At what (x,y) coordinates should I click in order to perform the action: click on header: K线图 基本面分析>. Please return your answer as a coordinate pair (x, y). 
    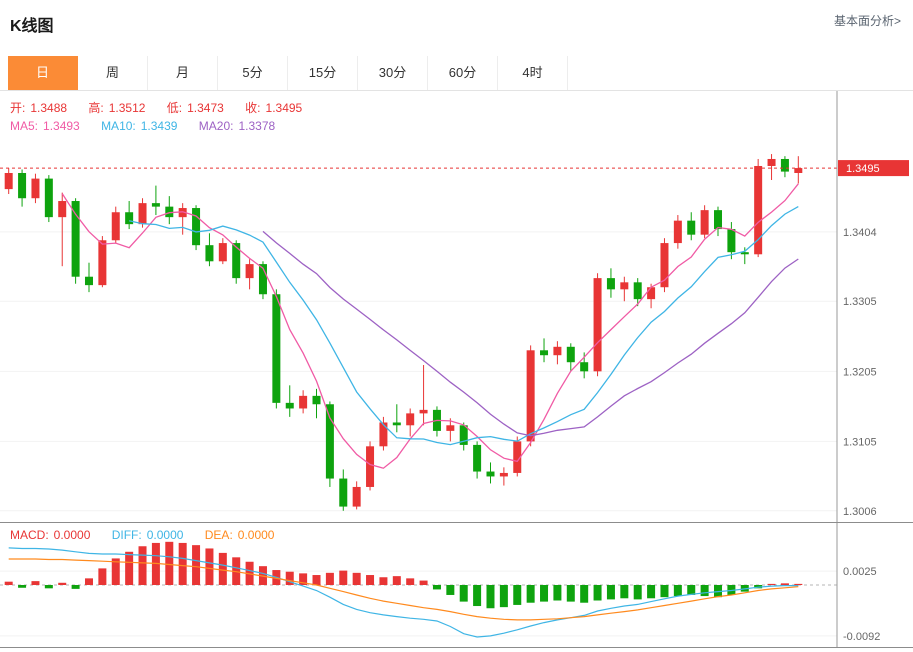
    Looking at the image, I should click on (456, 22).